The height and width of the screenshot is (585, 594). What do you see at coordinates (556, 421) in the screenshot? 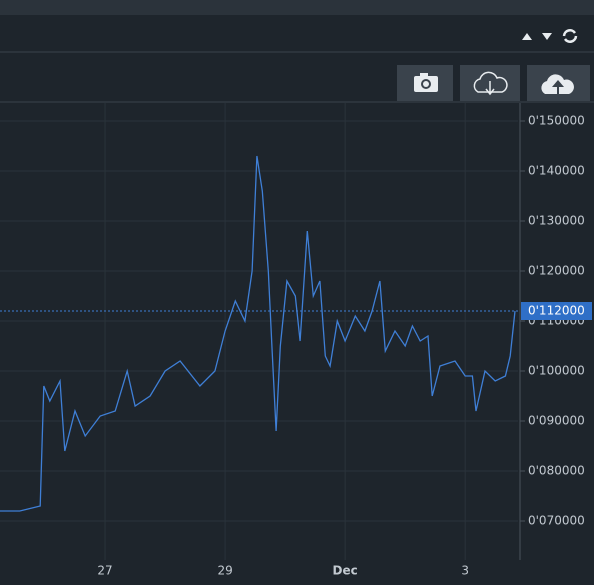
I see `y-tick-label: 0'090000` at bounding box center [556, 421].